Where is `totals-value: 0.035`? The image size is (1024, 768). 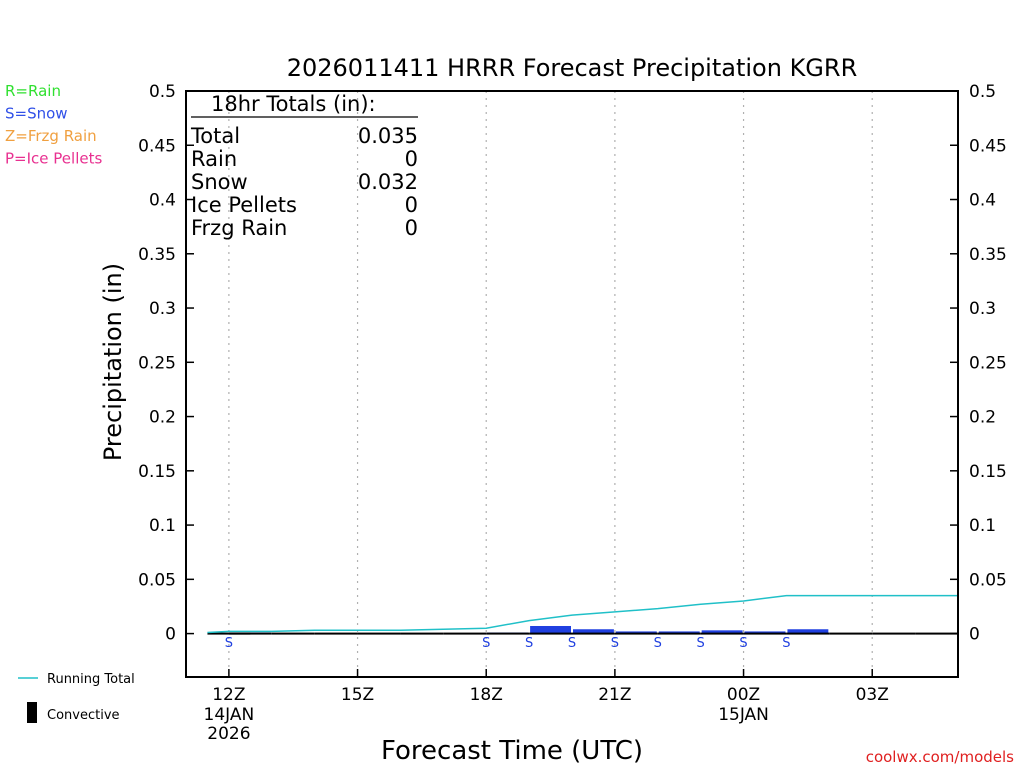
totals-value: 0.035 is located at coordinates (388, 136).